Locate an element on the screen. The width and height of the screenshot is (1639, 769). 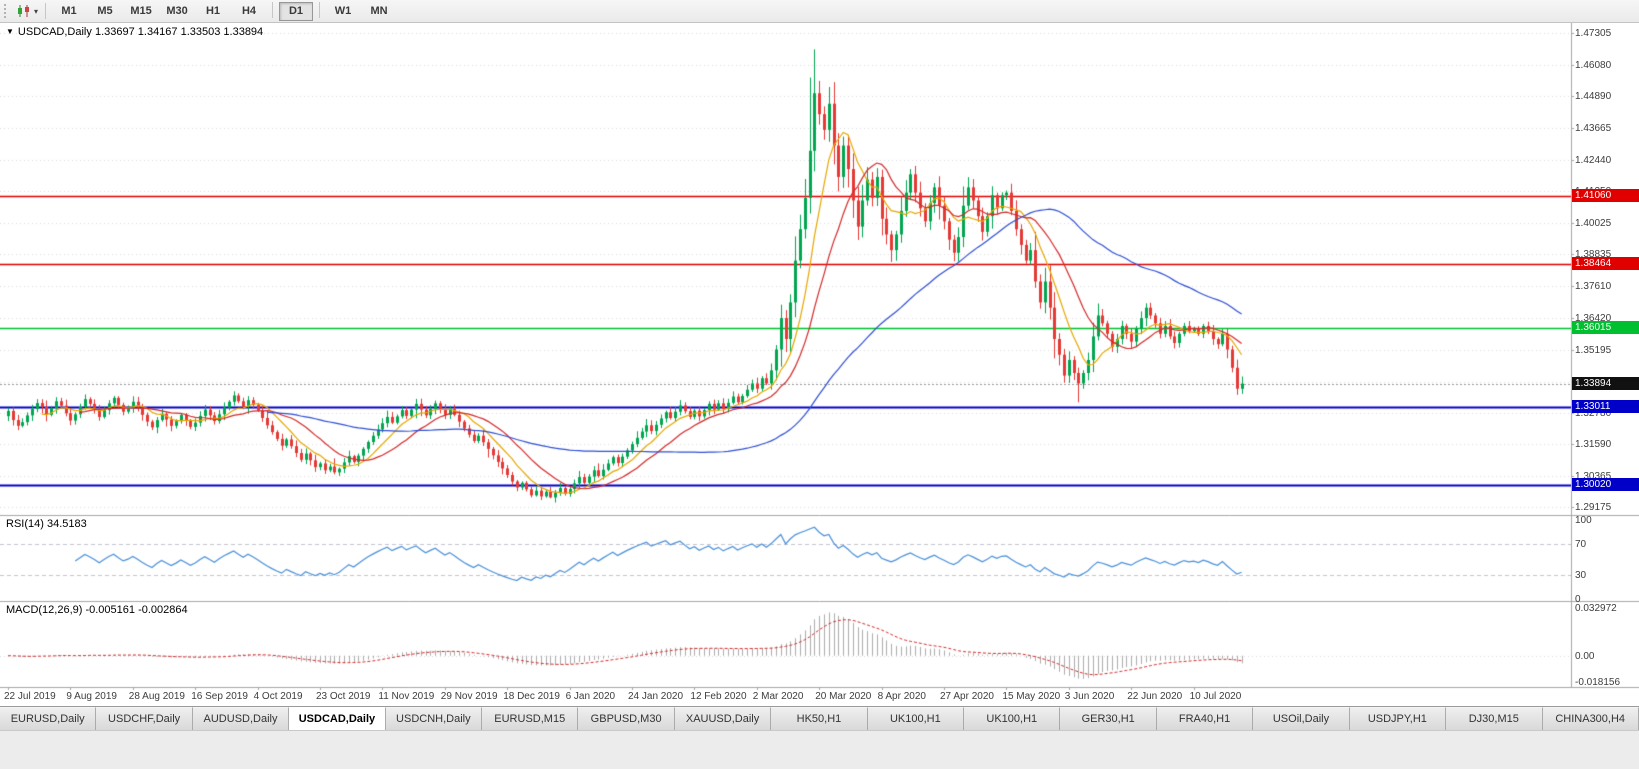
rsi-axis-label: 30 is located at coordinates (1581, 576).